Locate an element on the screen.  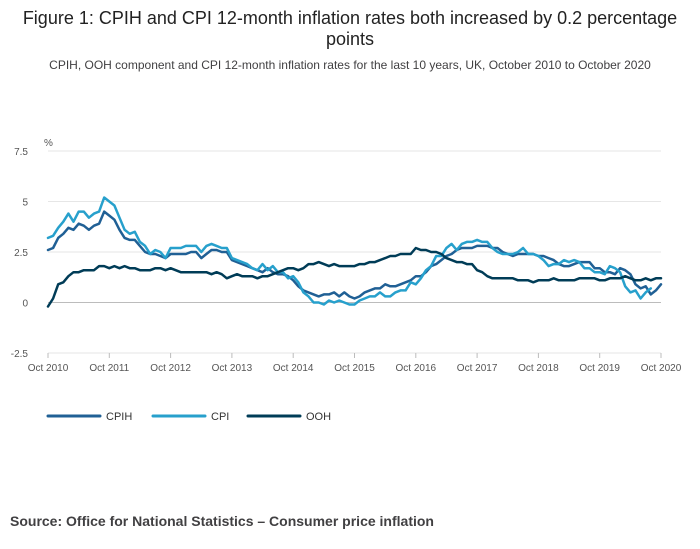
x-tick-label: Oct 2016 is located at coordinates (416, 368).